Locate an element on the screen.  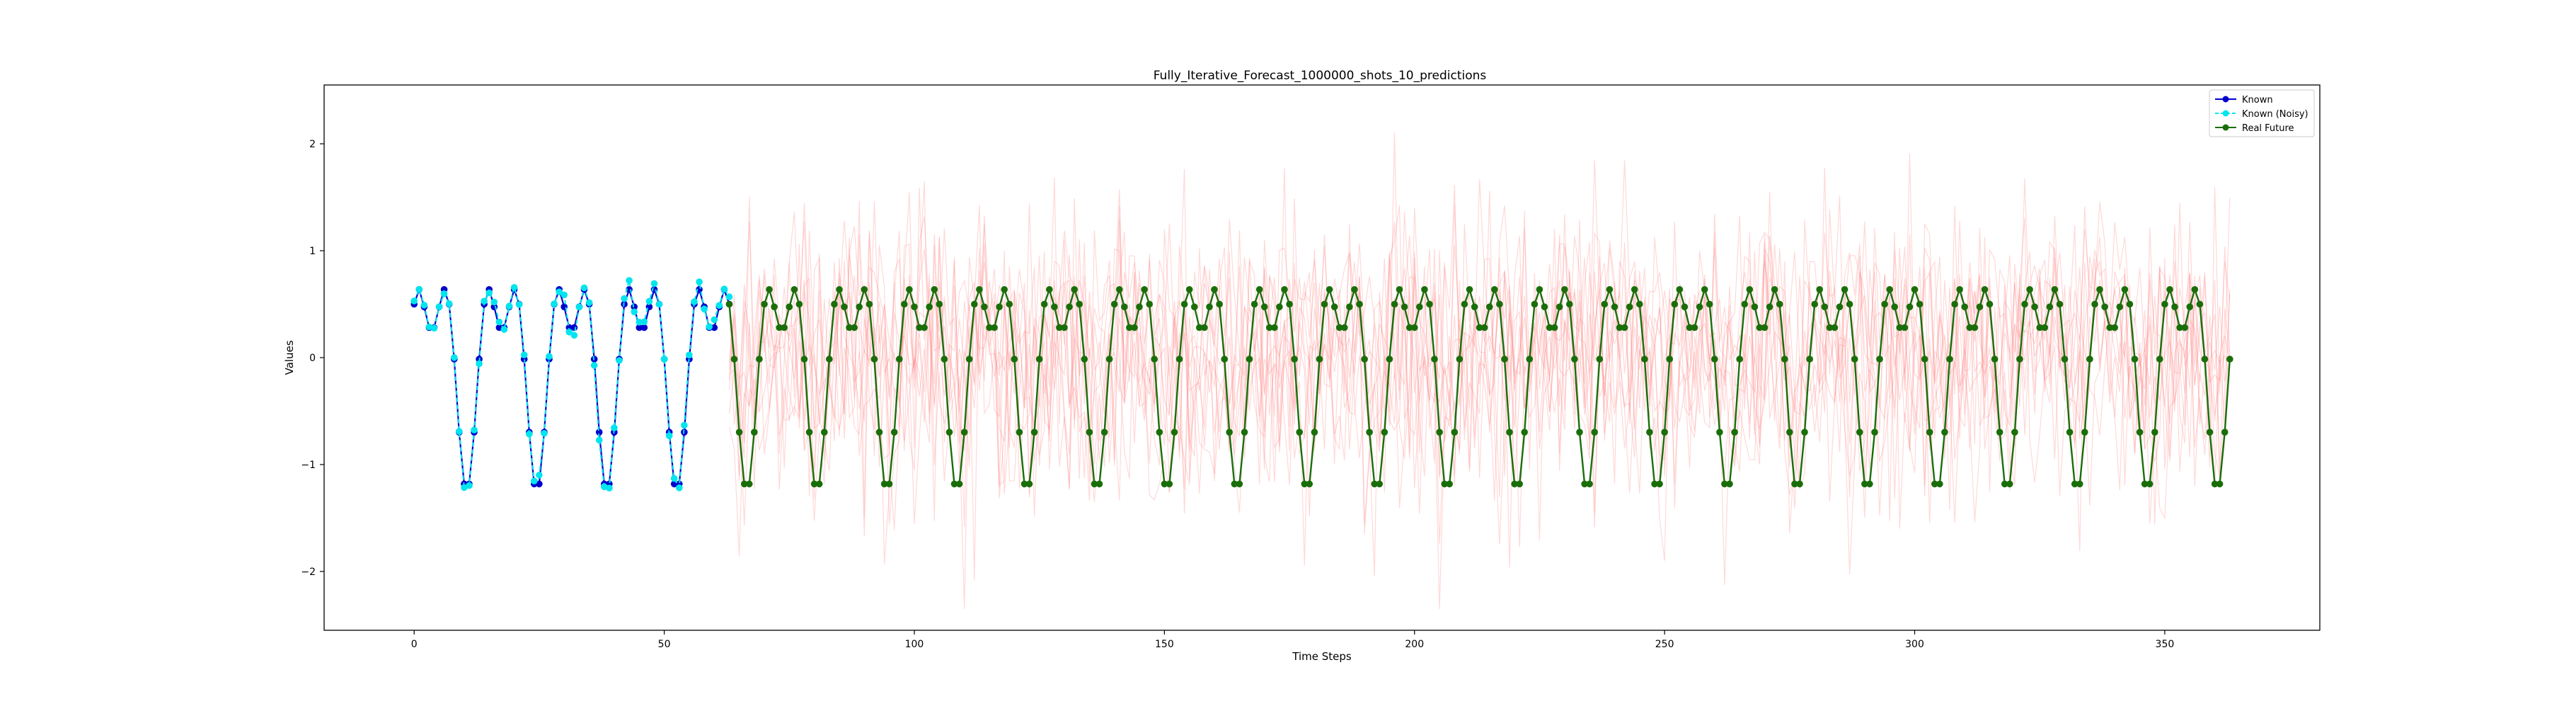
y-tick-label-1: 1 is located at coordinates (312, 252).